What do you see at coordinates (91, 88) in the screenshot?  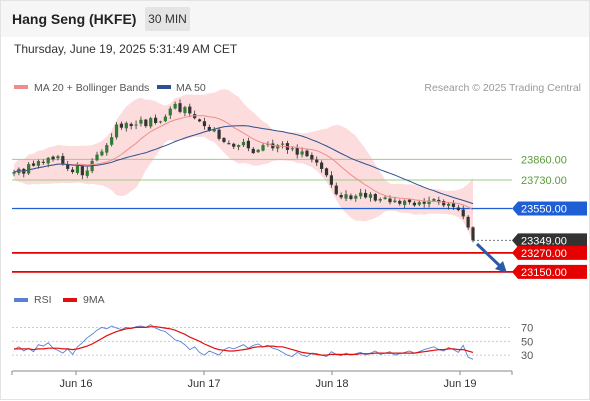 I see `legend-label-ma20: MA 20 + Bollinger Bands` at bounding box center [91, 88].